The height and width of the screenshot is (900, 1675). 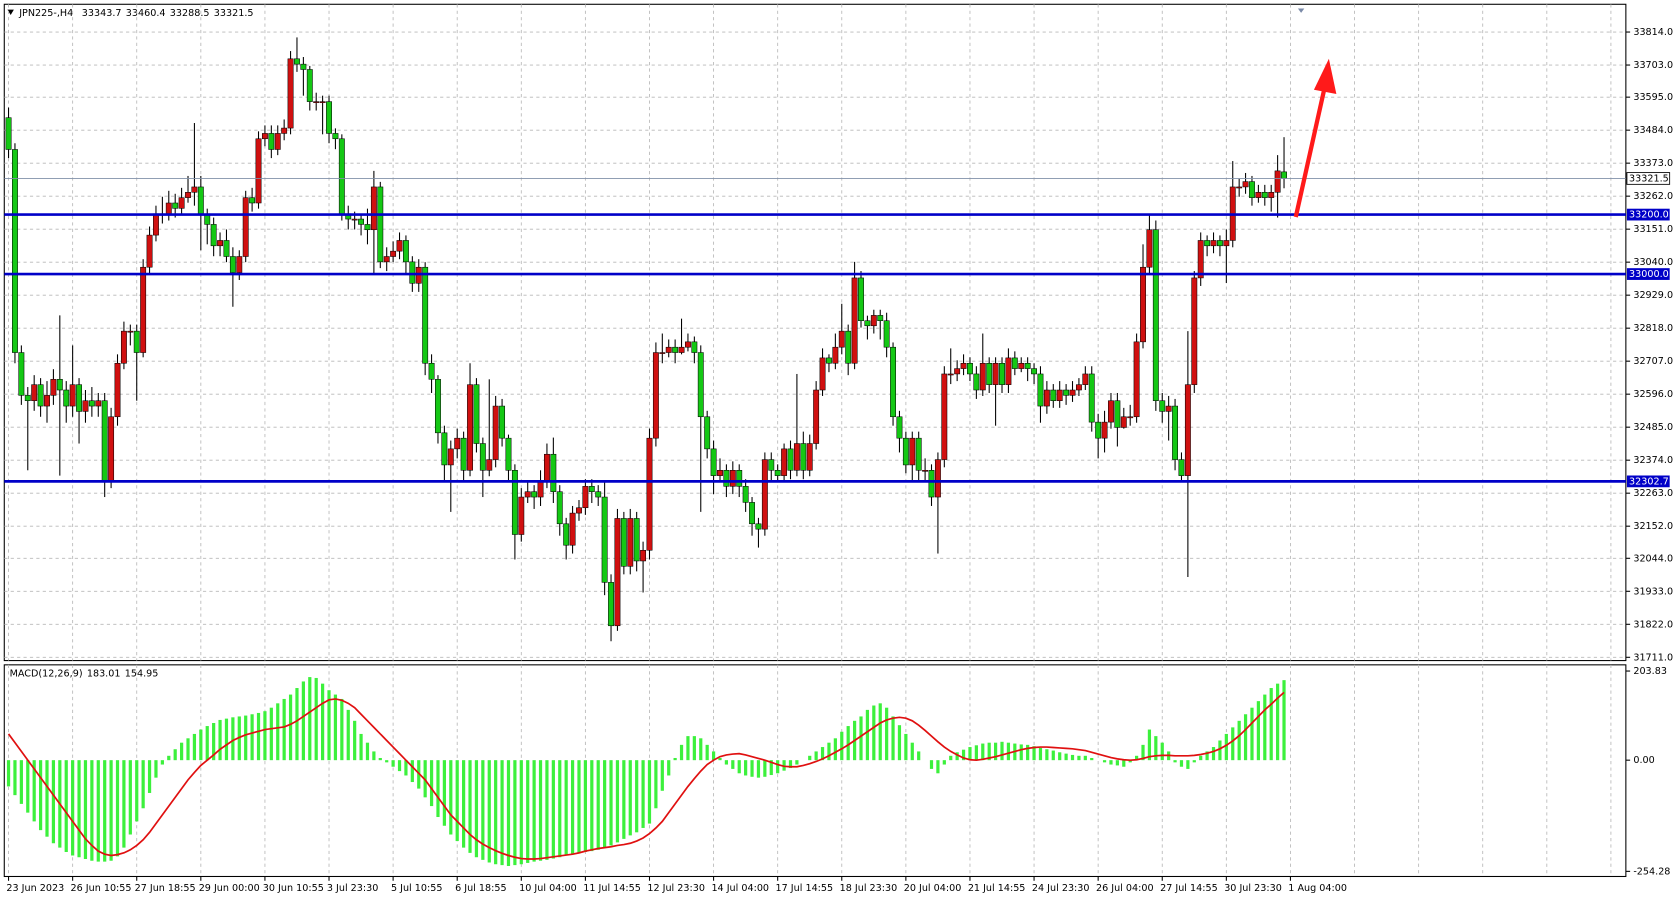 I want to click on y-tick-label: 32596.0, so click(x=1653, y=394).